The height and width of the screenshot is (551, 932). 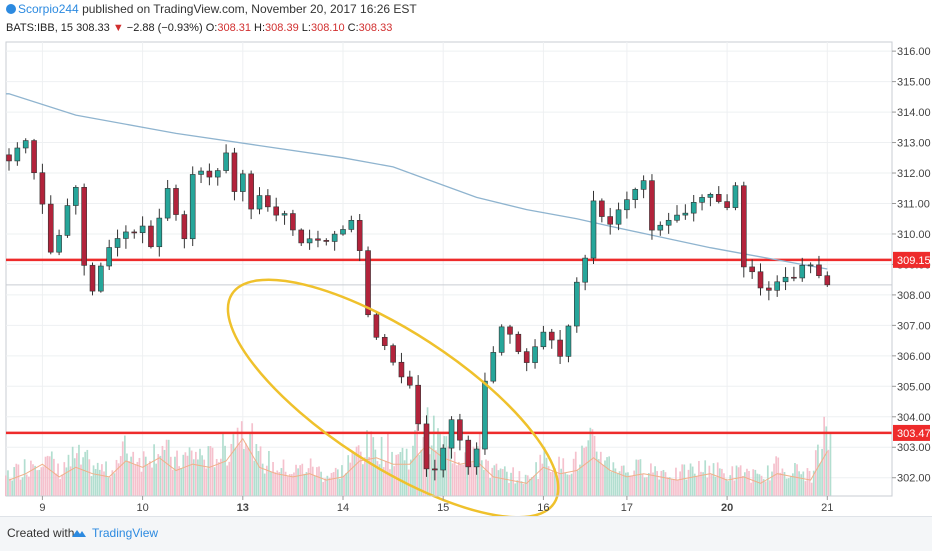 What do you see at coordinates (40, 28) in the screenshot?
I see `symbol-label: BATS:IBB, 15` at bounding box center [40, 28].